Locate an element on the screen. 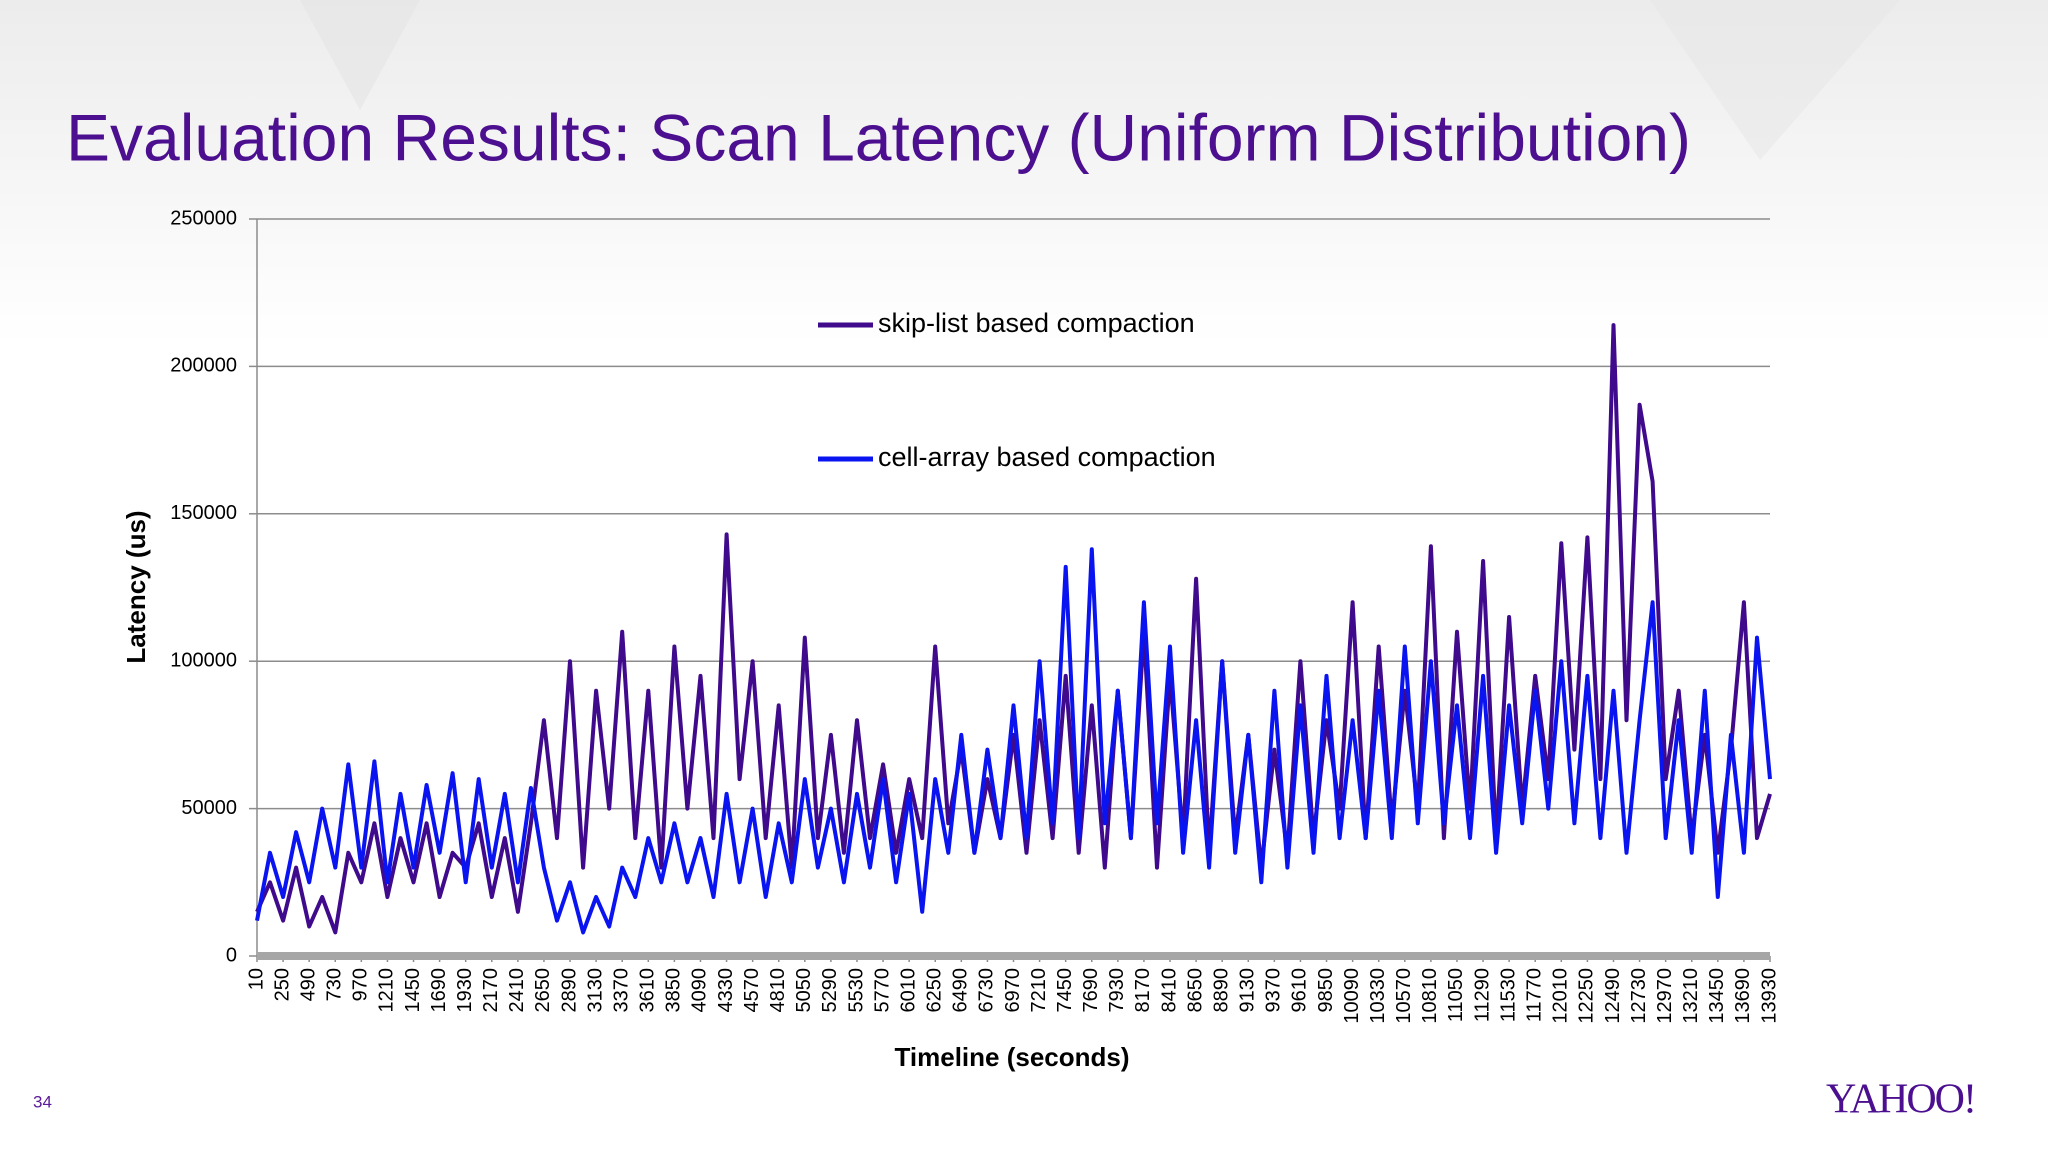 This screenshot has width=2048, height=1152. y-tick-label: 150000 is located at coordinates (203, 513).